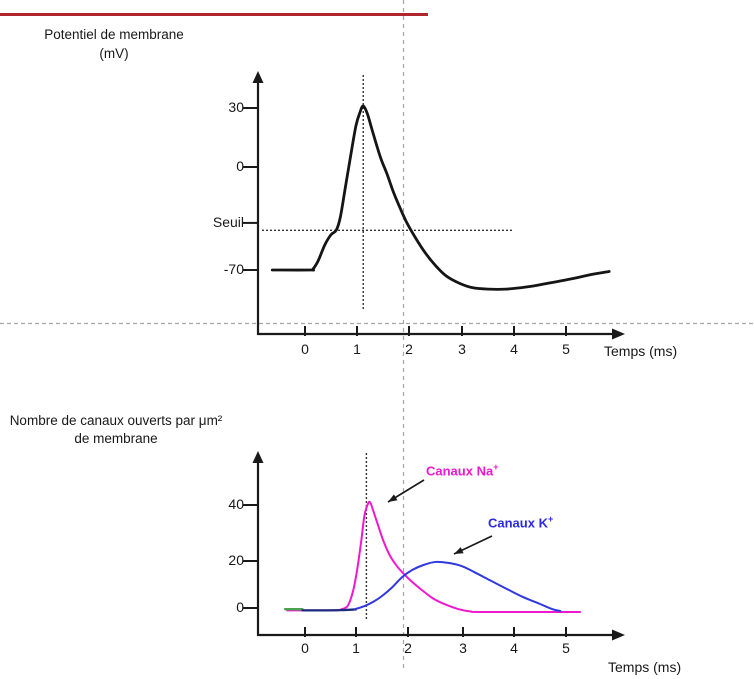 The width and height of the screenshot is (754, 679). I want to click on chart1-x-tick-label: 1, so click(356, 648).